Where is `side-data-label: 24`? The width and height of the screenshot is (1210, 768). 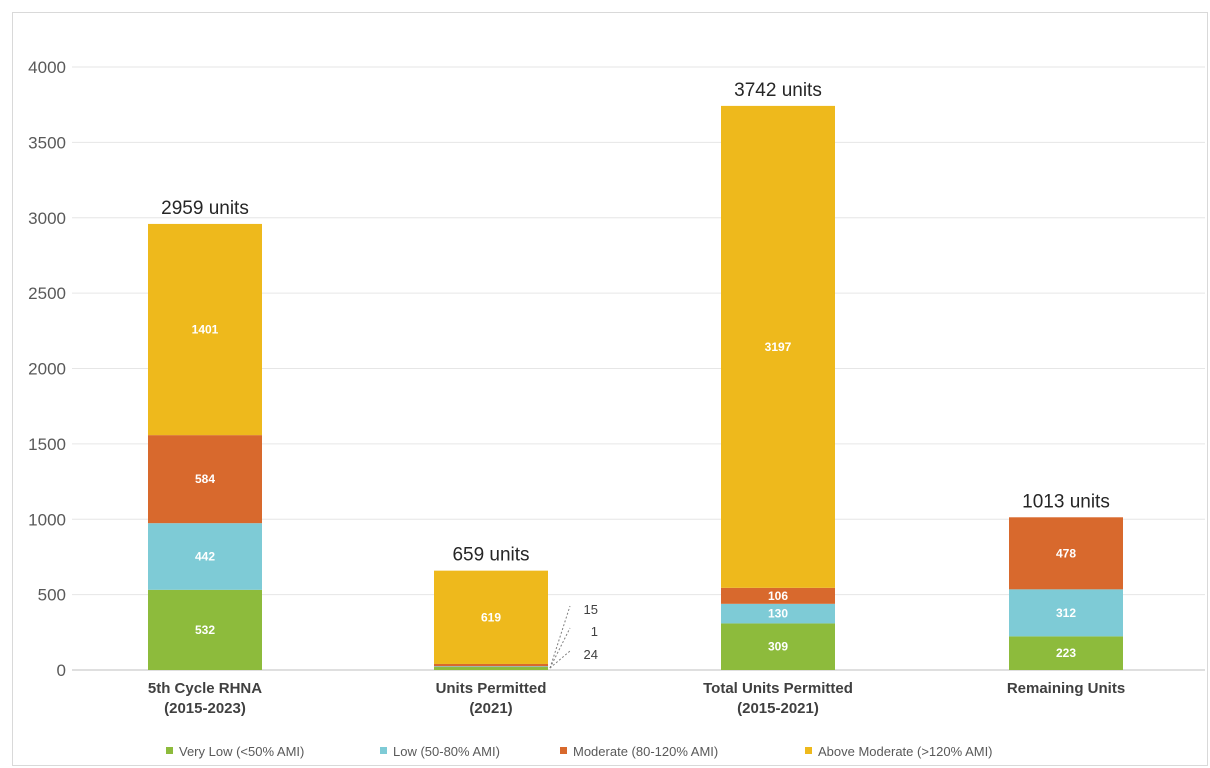
side-data-label: 24 is located at coordinates (591, 654).